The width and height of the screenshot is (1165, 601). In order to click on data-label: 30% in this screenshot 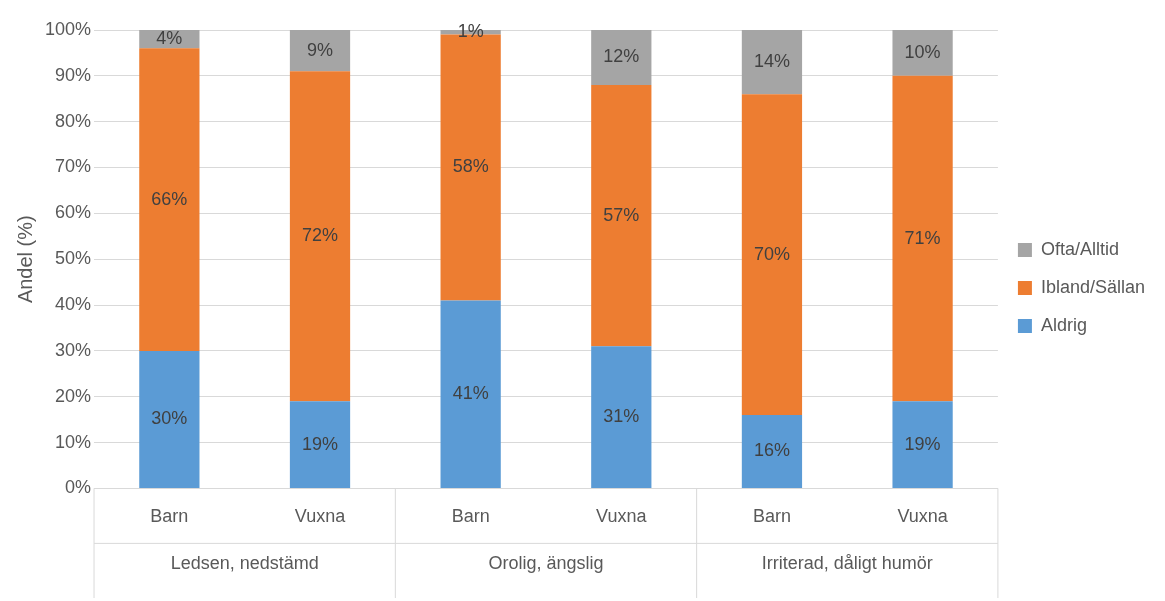, I will do `click(169, 418)`.